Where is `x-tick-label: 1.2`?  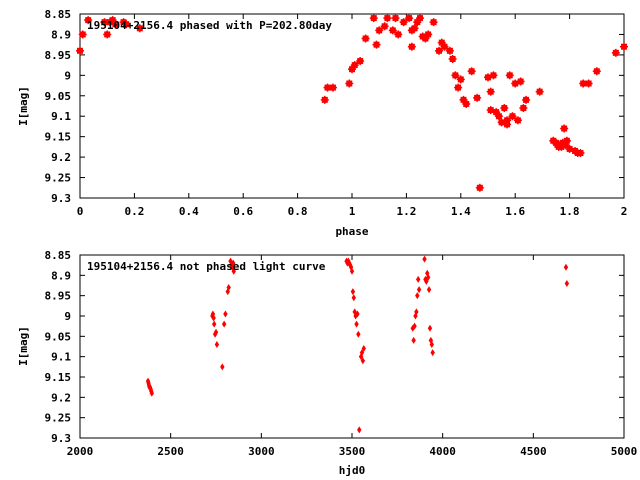
x-tick-label: 1.2 is located at coordinates (406, 211).